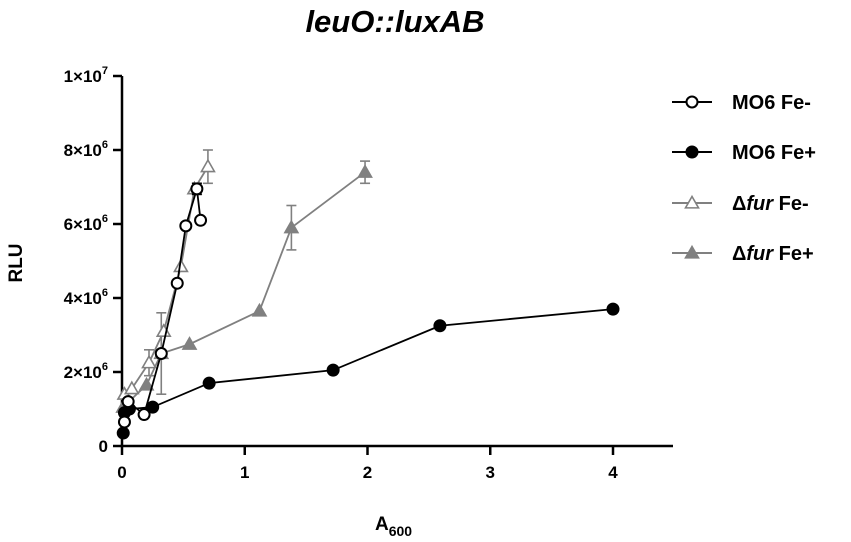  I want to click on legend-label: MO6 Fe-, so click(771, 103).